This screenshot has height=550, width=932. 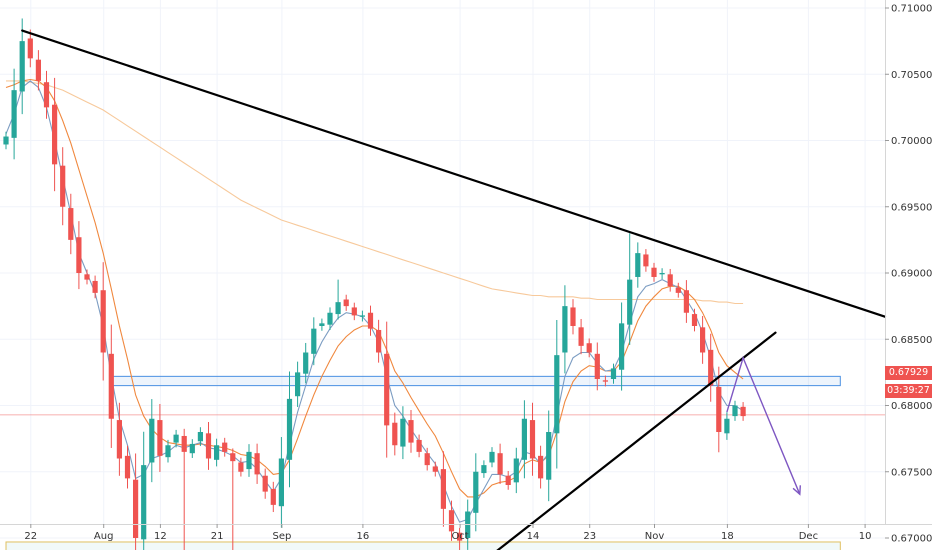 I want to click on x-tick-label: Nov, so click(x=655, y=536).